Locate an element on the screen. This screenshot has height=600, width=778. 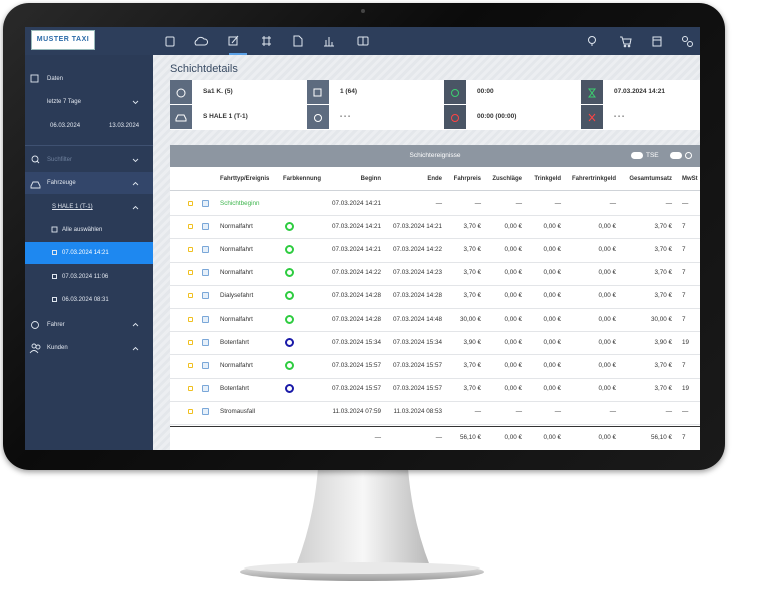
shift-item: 06.03.2024 08:31 is located at coordinates (89, 300).